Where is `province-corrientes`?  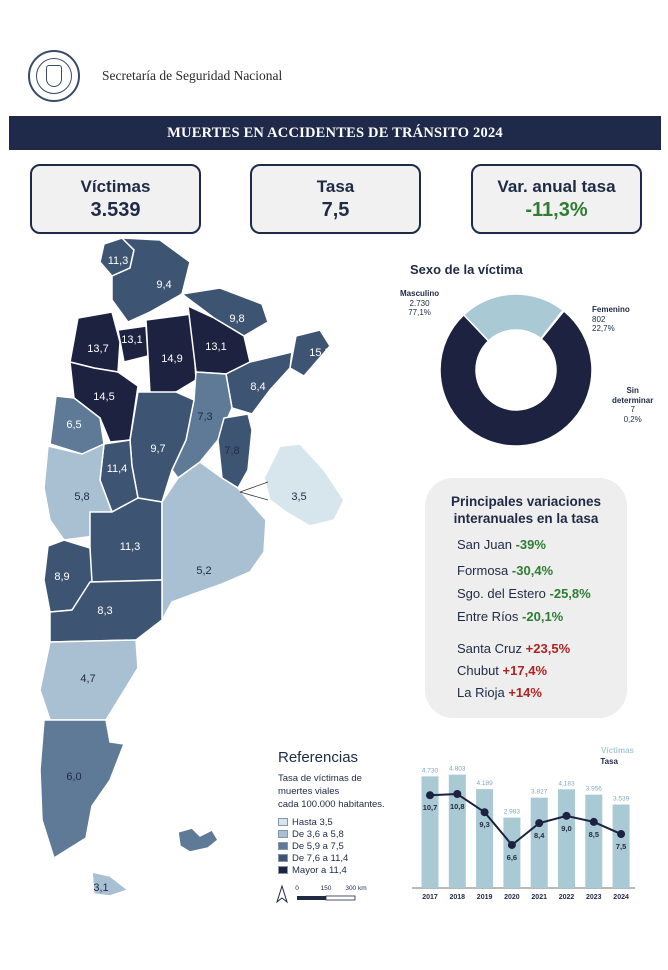
province-corrientes is located at coordinates (259, 383).